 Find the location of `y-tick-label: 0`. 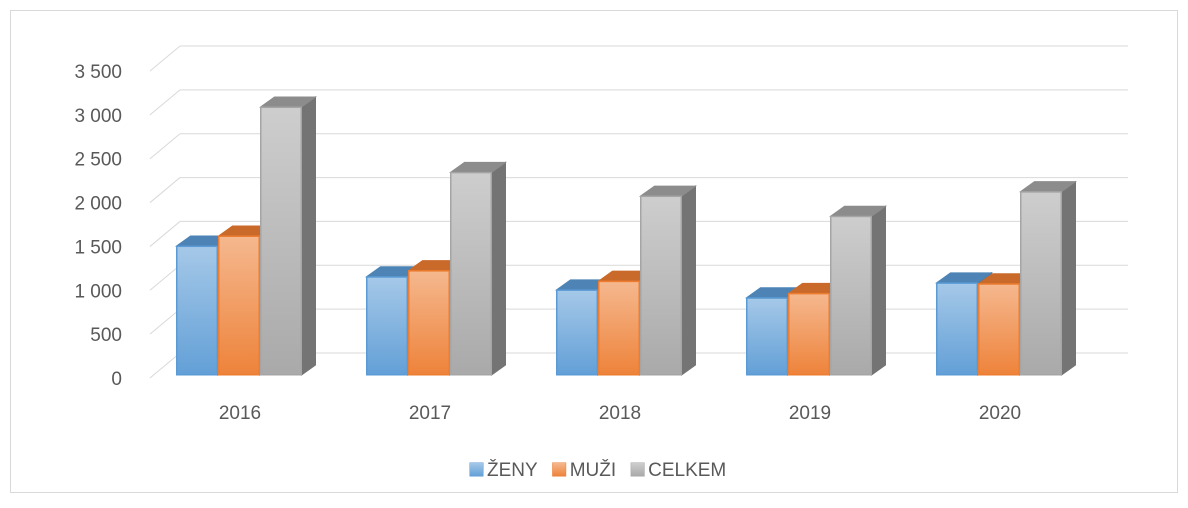

y-tick-label: 0 is located at coordinates (116, 379).